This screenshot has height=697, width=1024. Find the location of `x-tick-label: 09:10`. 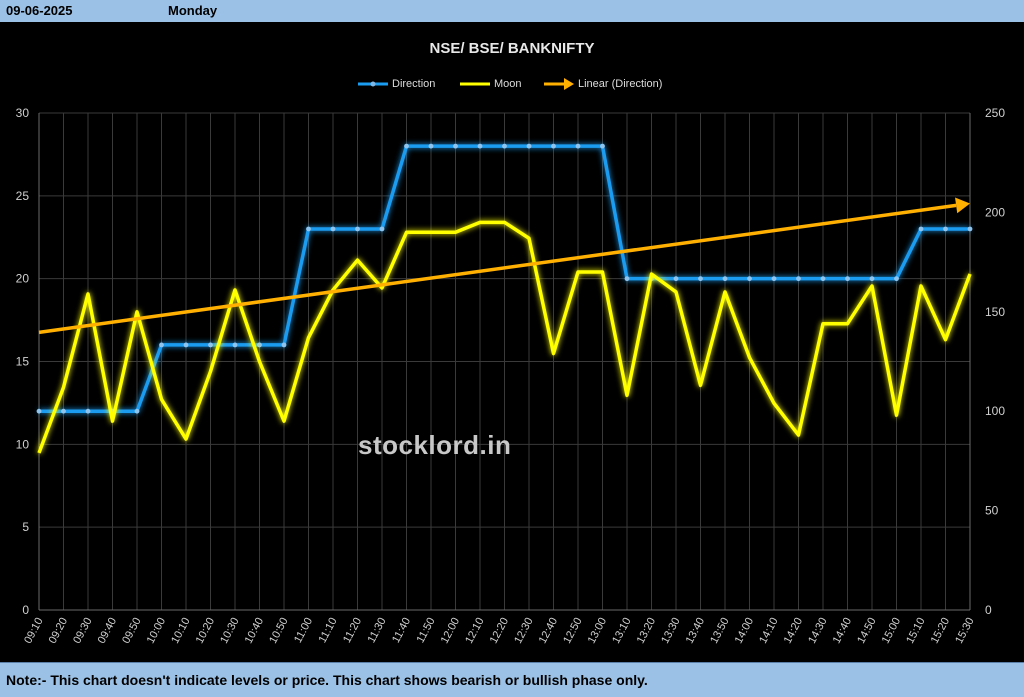

x-tick-label: 09:10 is located at coordinates (34, 631).